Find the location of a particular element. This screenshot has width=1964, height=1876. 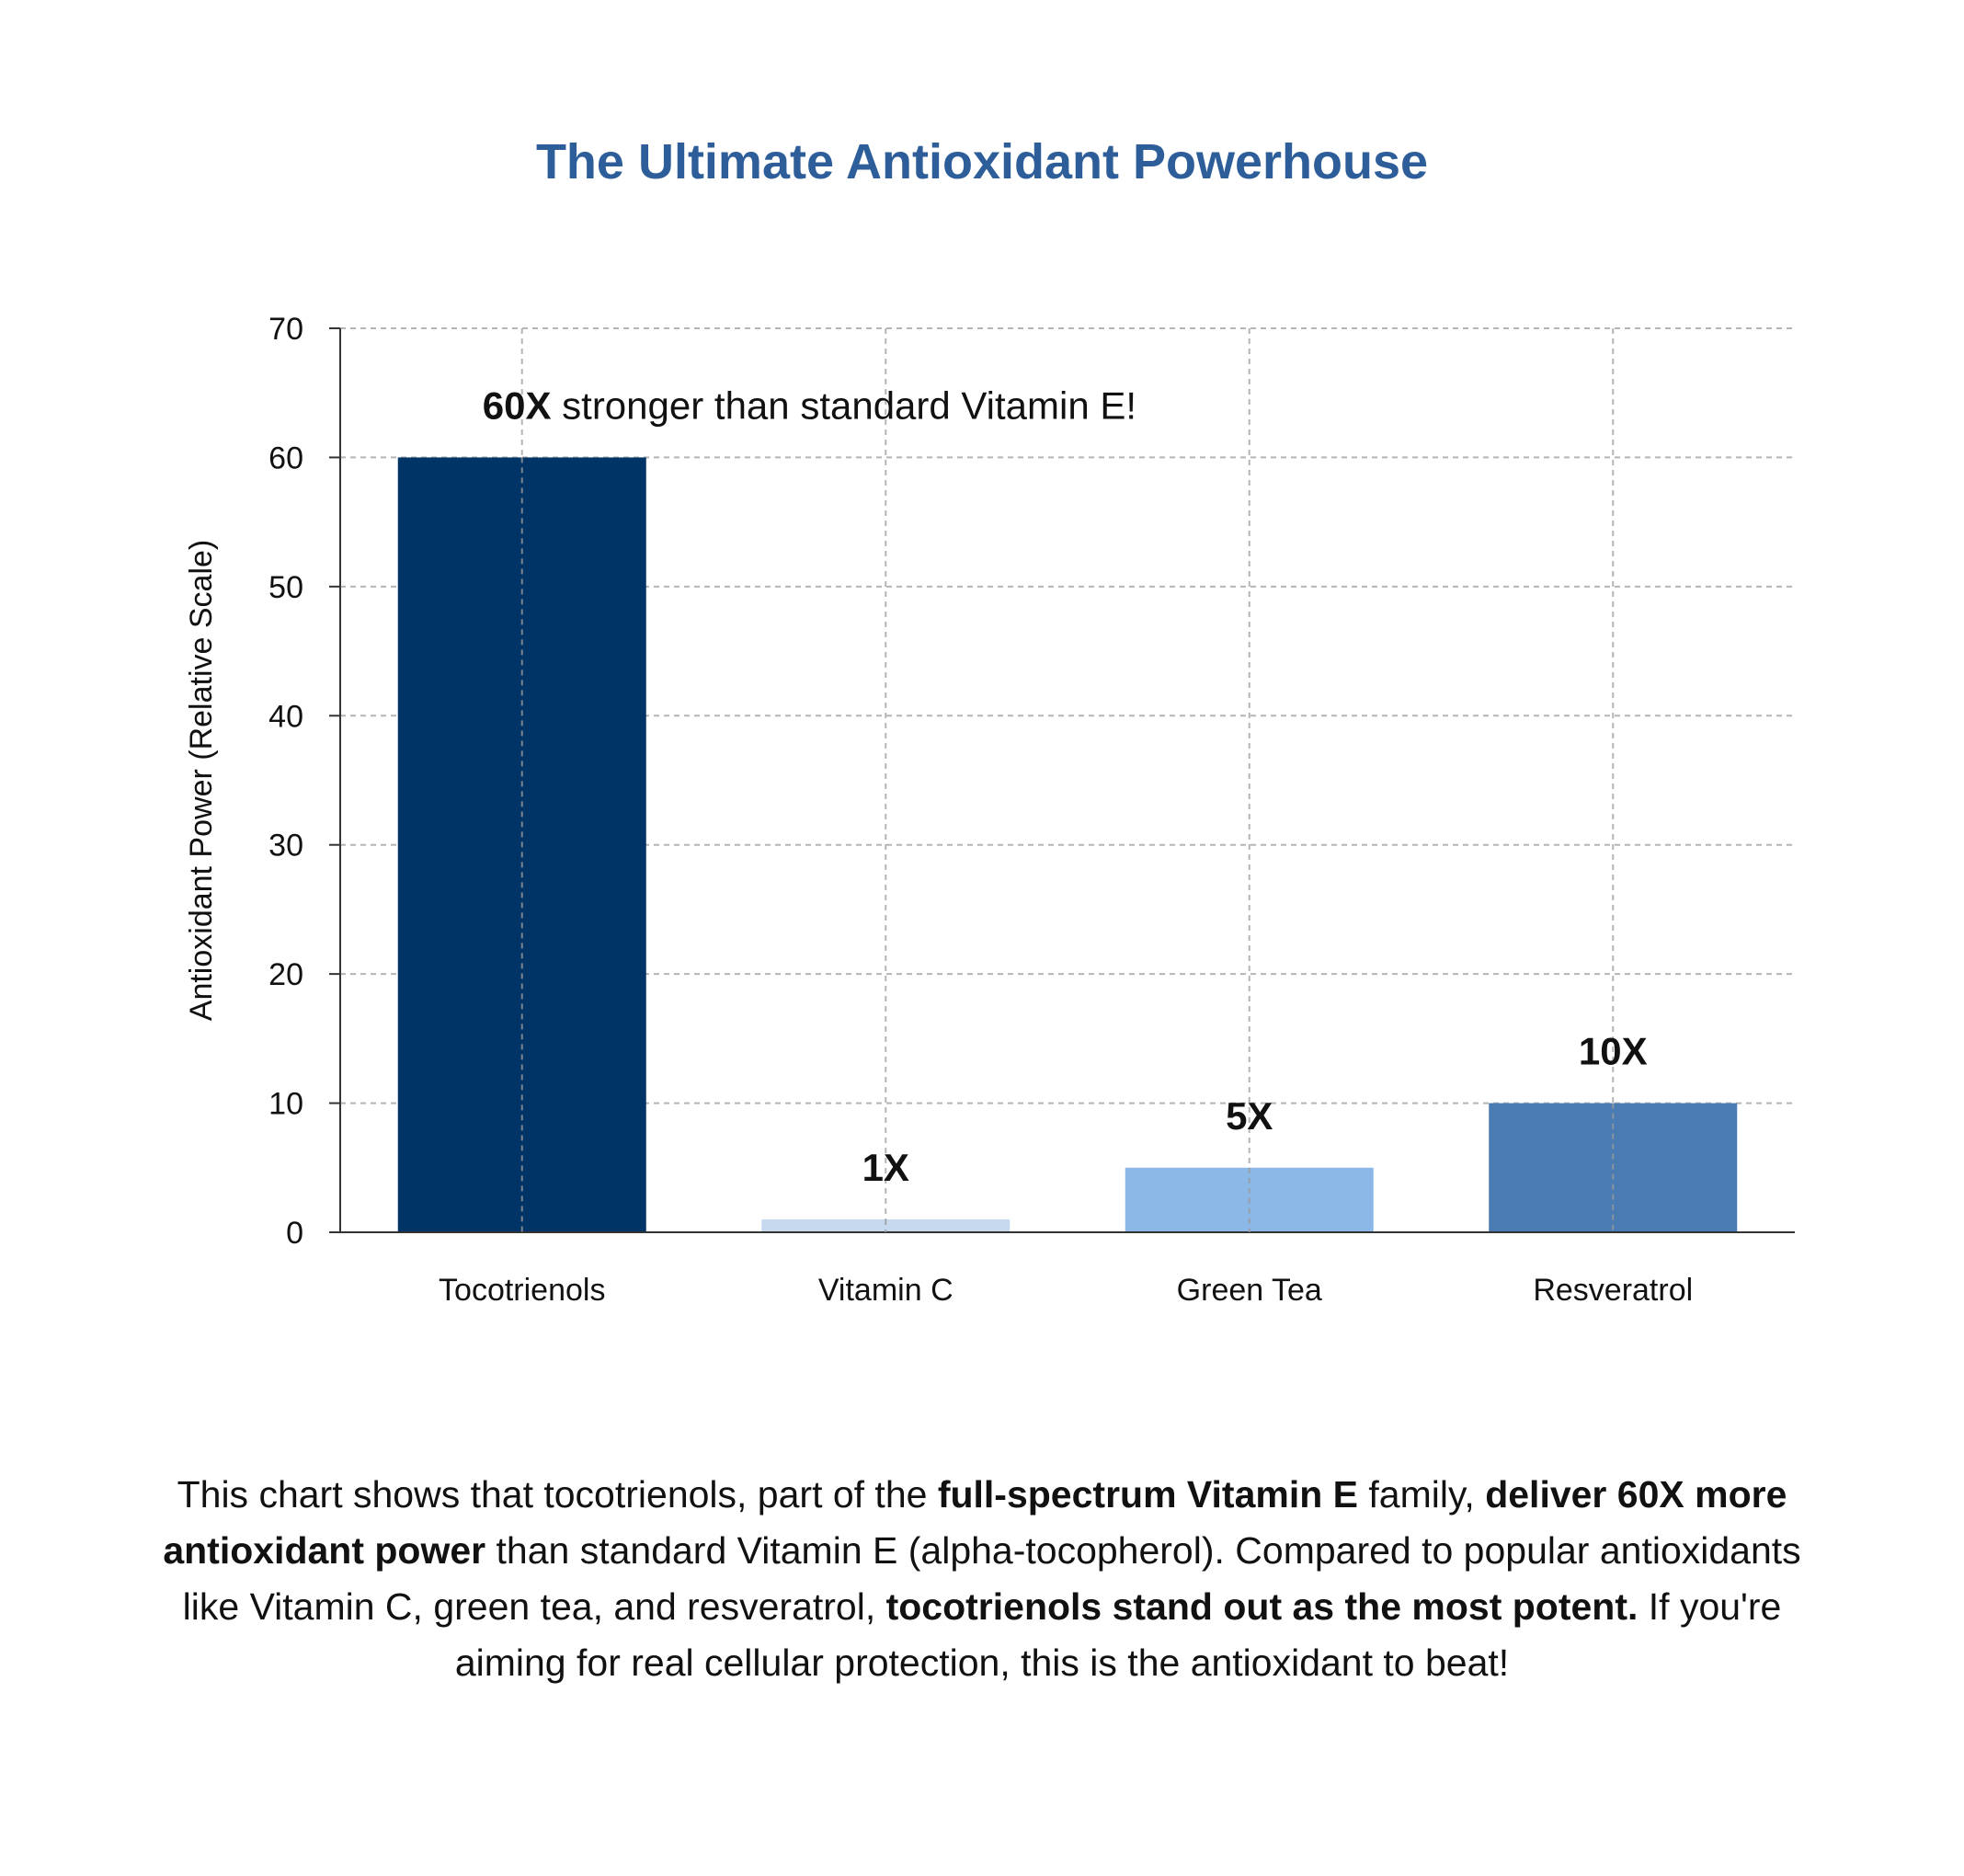

y-tick-label: 40 is located at coordinates (285, 716).